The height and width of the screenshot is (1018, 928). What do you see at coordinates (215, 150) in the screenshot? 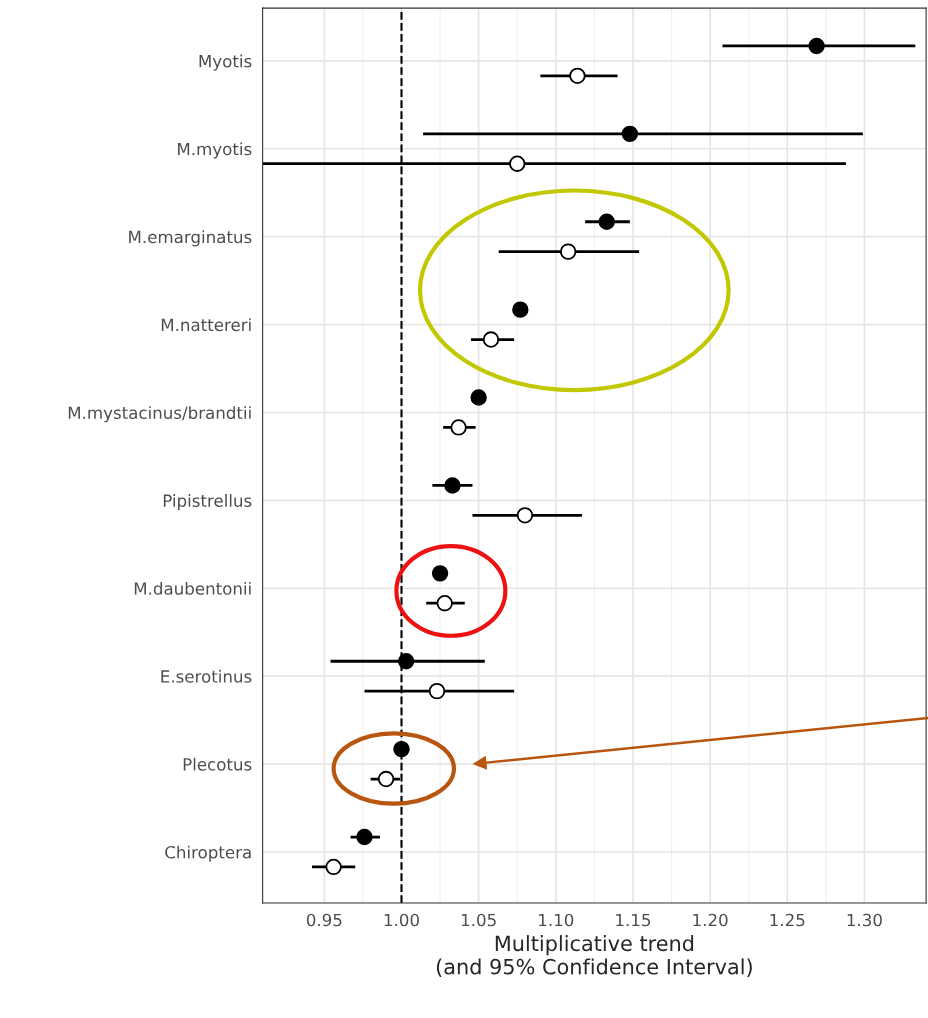
I see `y-tick-label: M.myotis` at bounding box center [215, 150].